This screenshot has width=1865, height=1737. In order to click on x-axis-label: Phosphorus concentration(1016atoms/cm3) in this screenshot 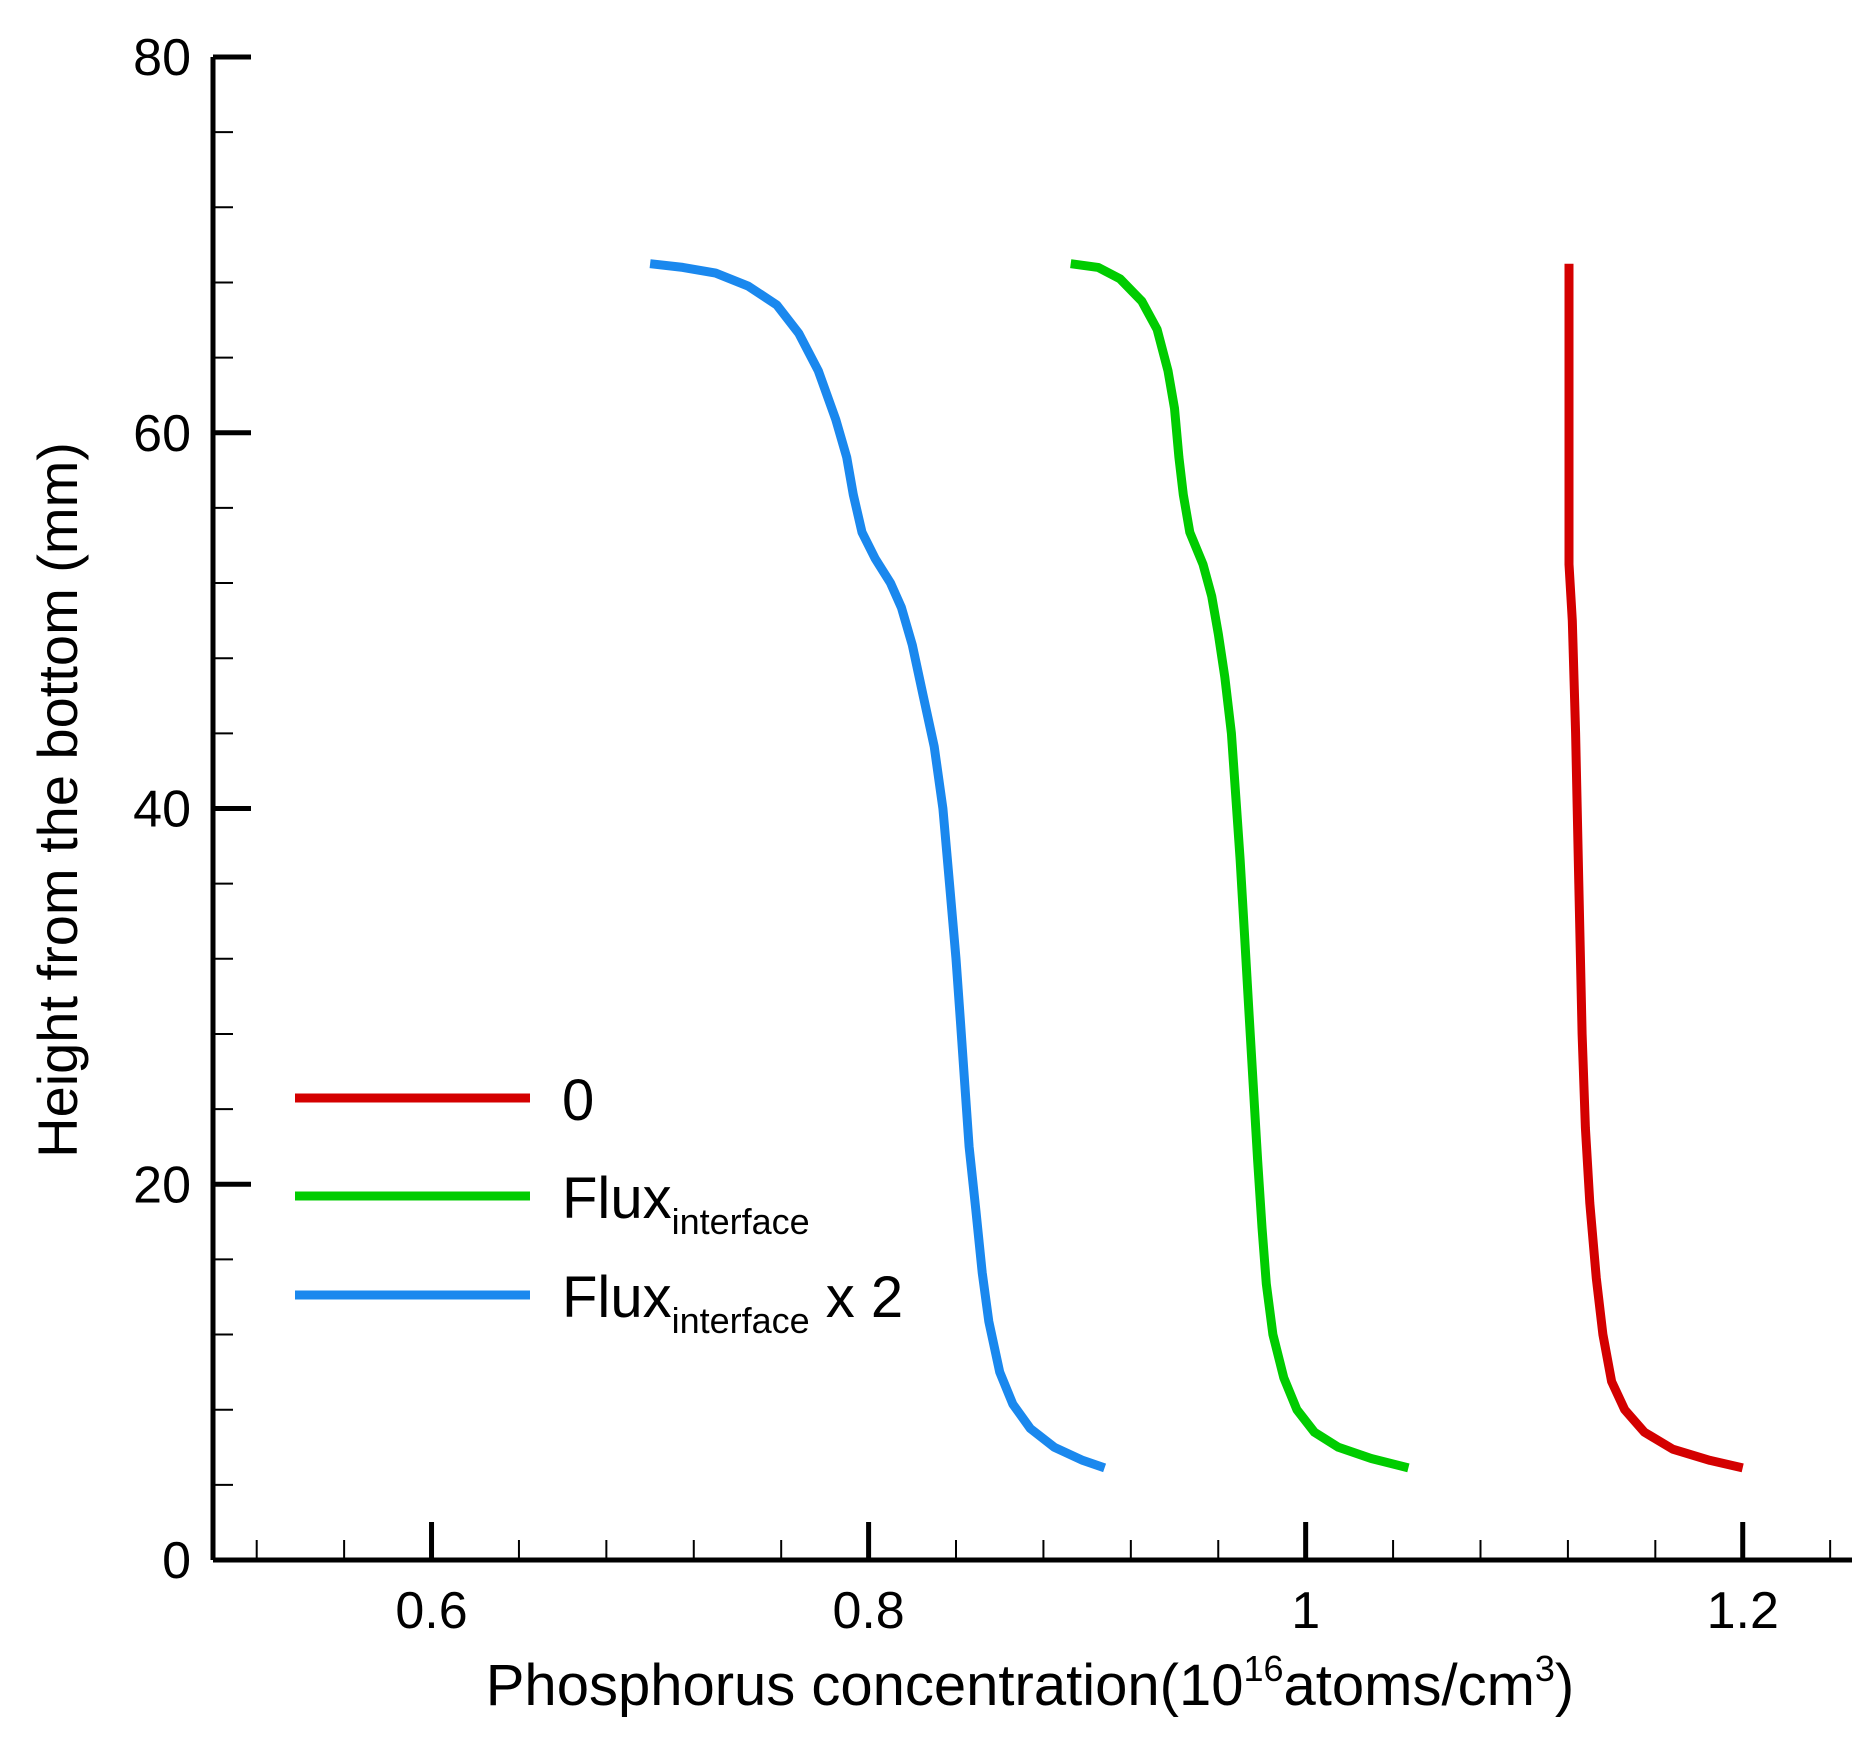, I will do `click(1030, 1683)`.